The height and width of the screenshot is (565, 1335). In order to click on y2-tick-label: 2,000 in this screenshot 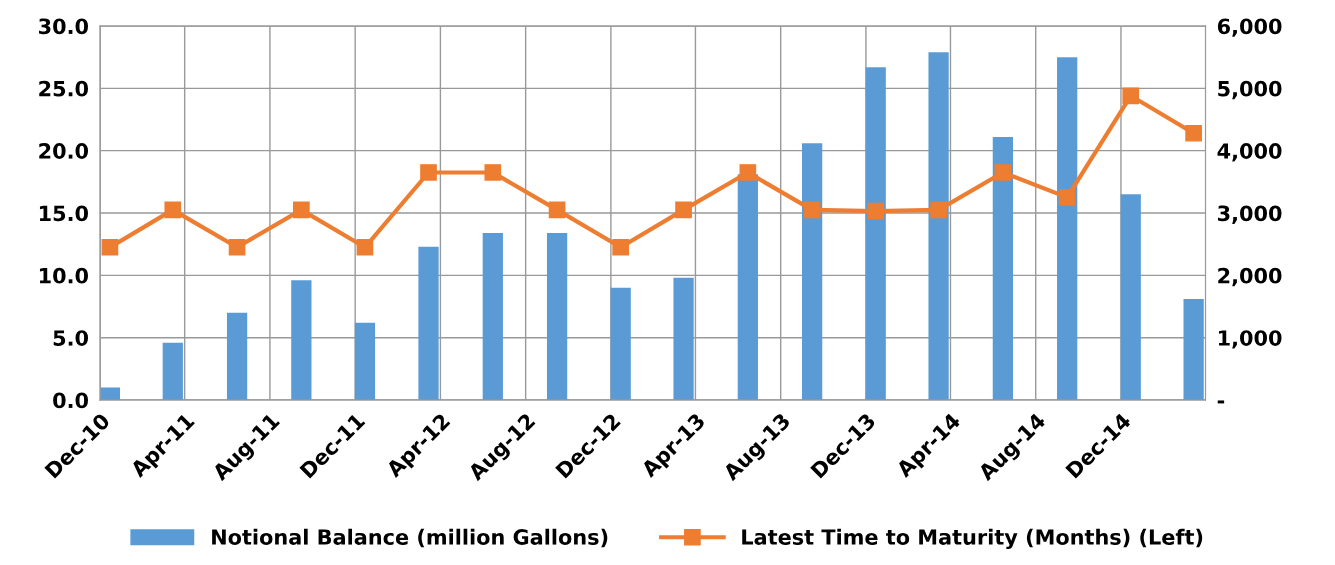, I will do `click(1250, 277)`.